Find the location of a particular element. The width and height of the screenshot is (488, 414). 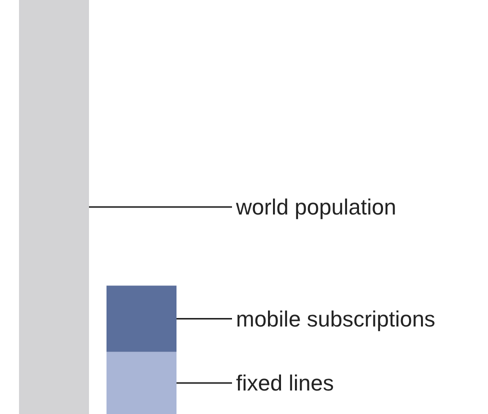

text: mobile subscriptions is located at coordinates (336, 319).